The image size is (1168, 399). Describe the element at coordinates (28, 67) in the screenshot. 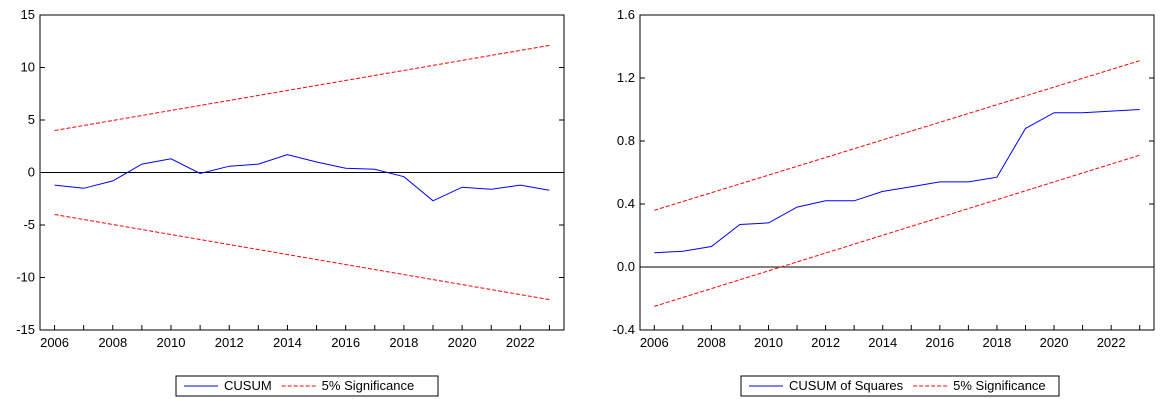

I see `y-tick-label: 10` at that location.